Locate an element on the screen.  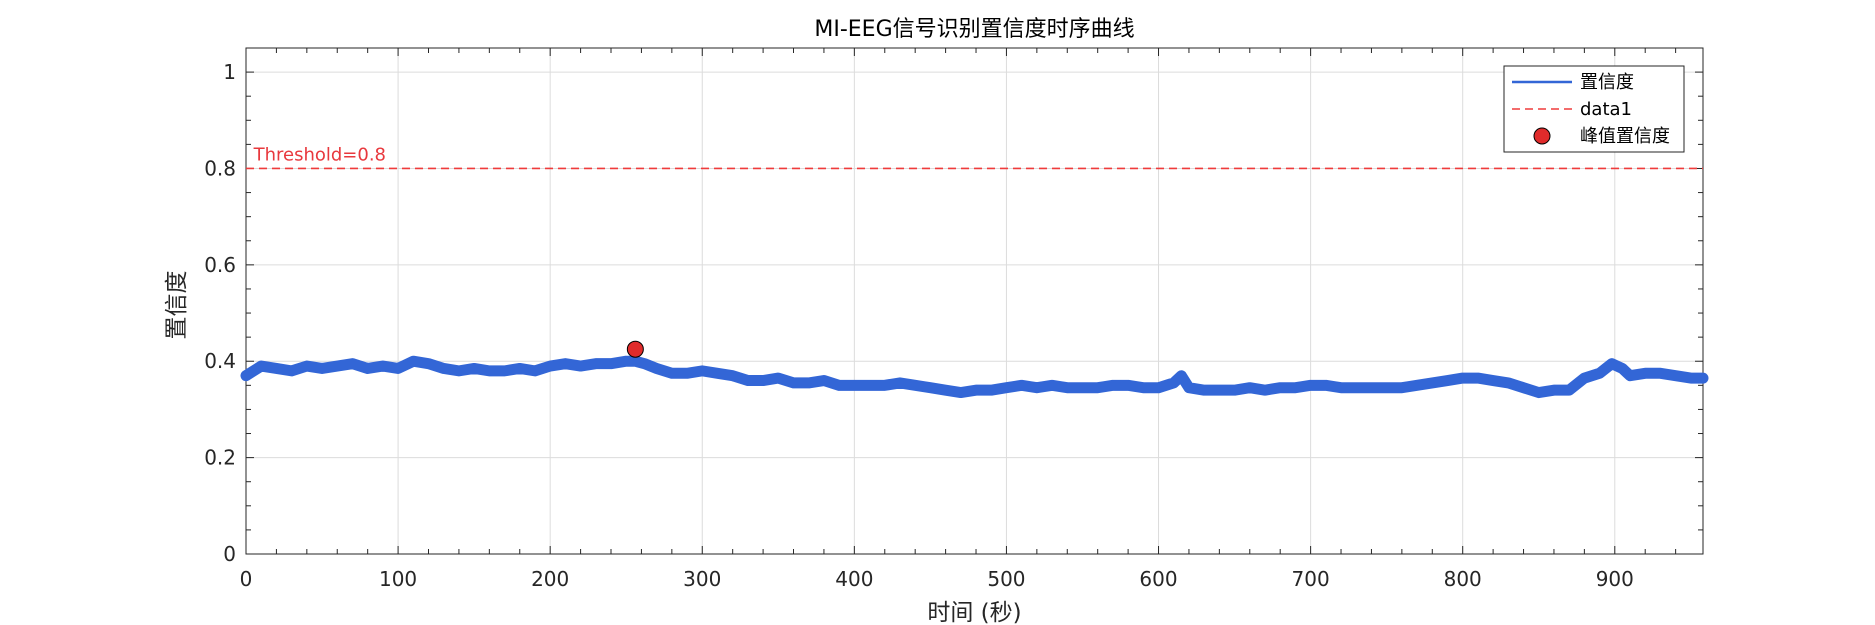
y-tick-label: 0 is located at coordinates (229, 554).